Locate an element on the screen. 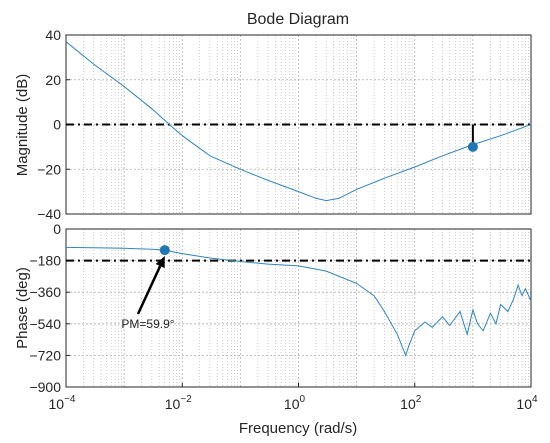 The image size is (550, 443). y-tick-label: −180 is located at coordinates (45, 261).